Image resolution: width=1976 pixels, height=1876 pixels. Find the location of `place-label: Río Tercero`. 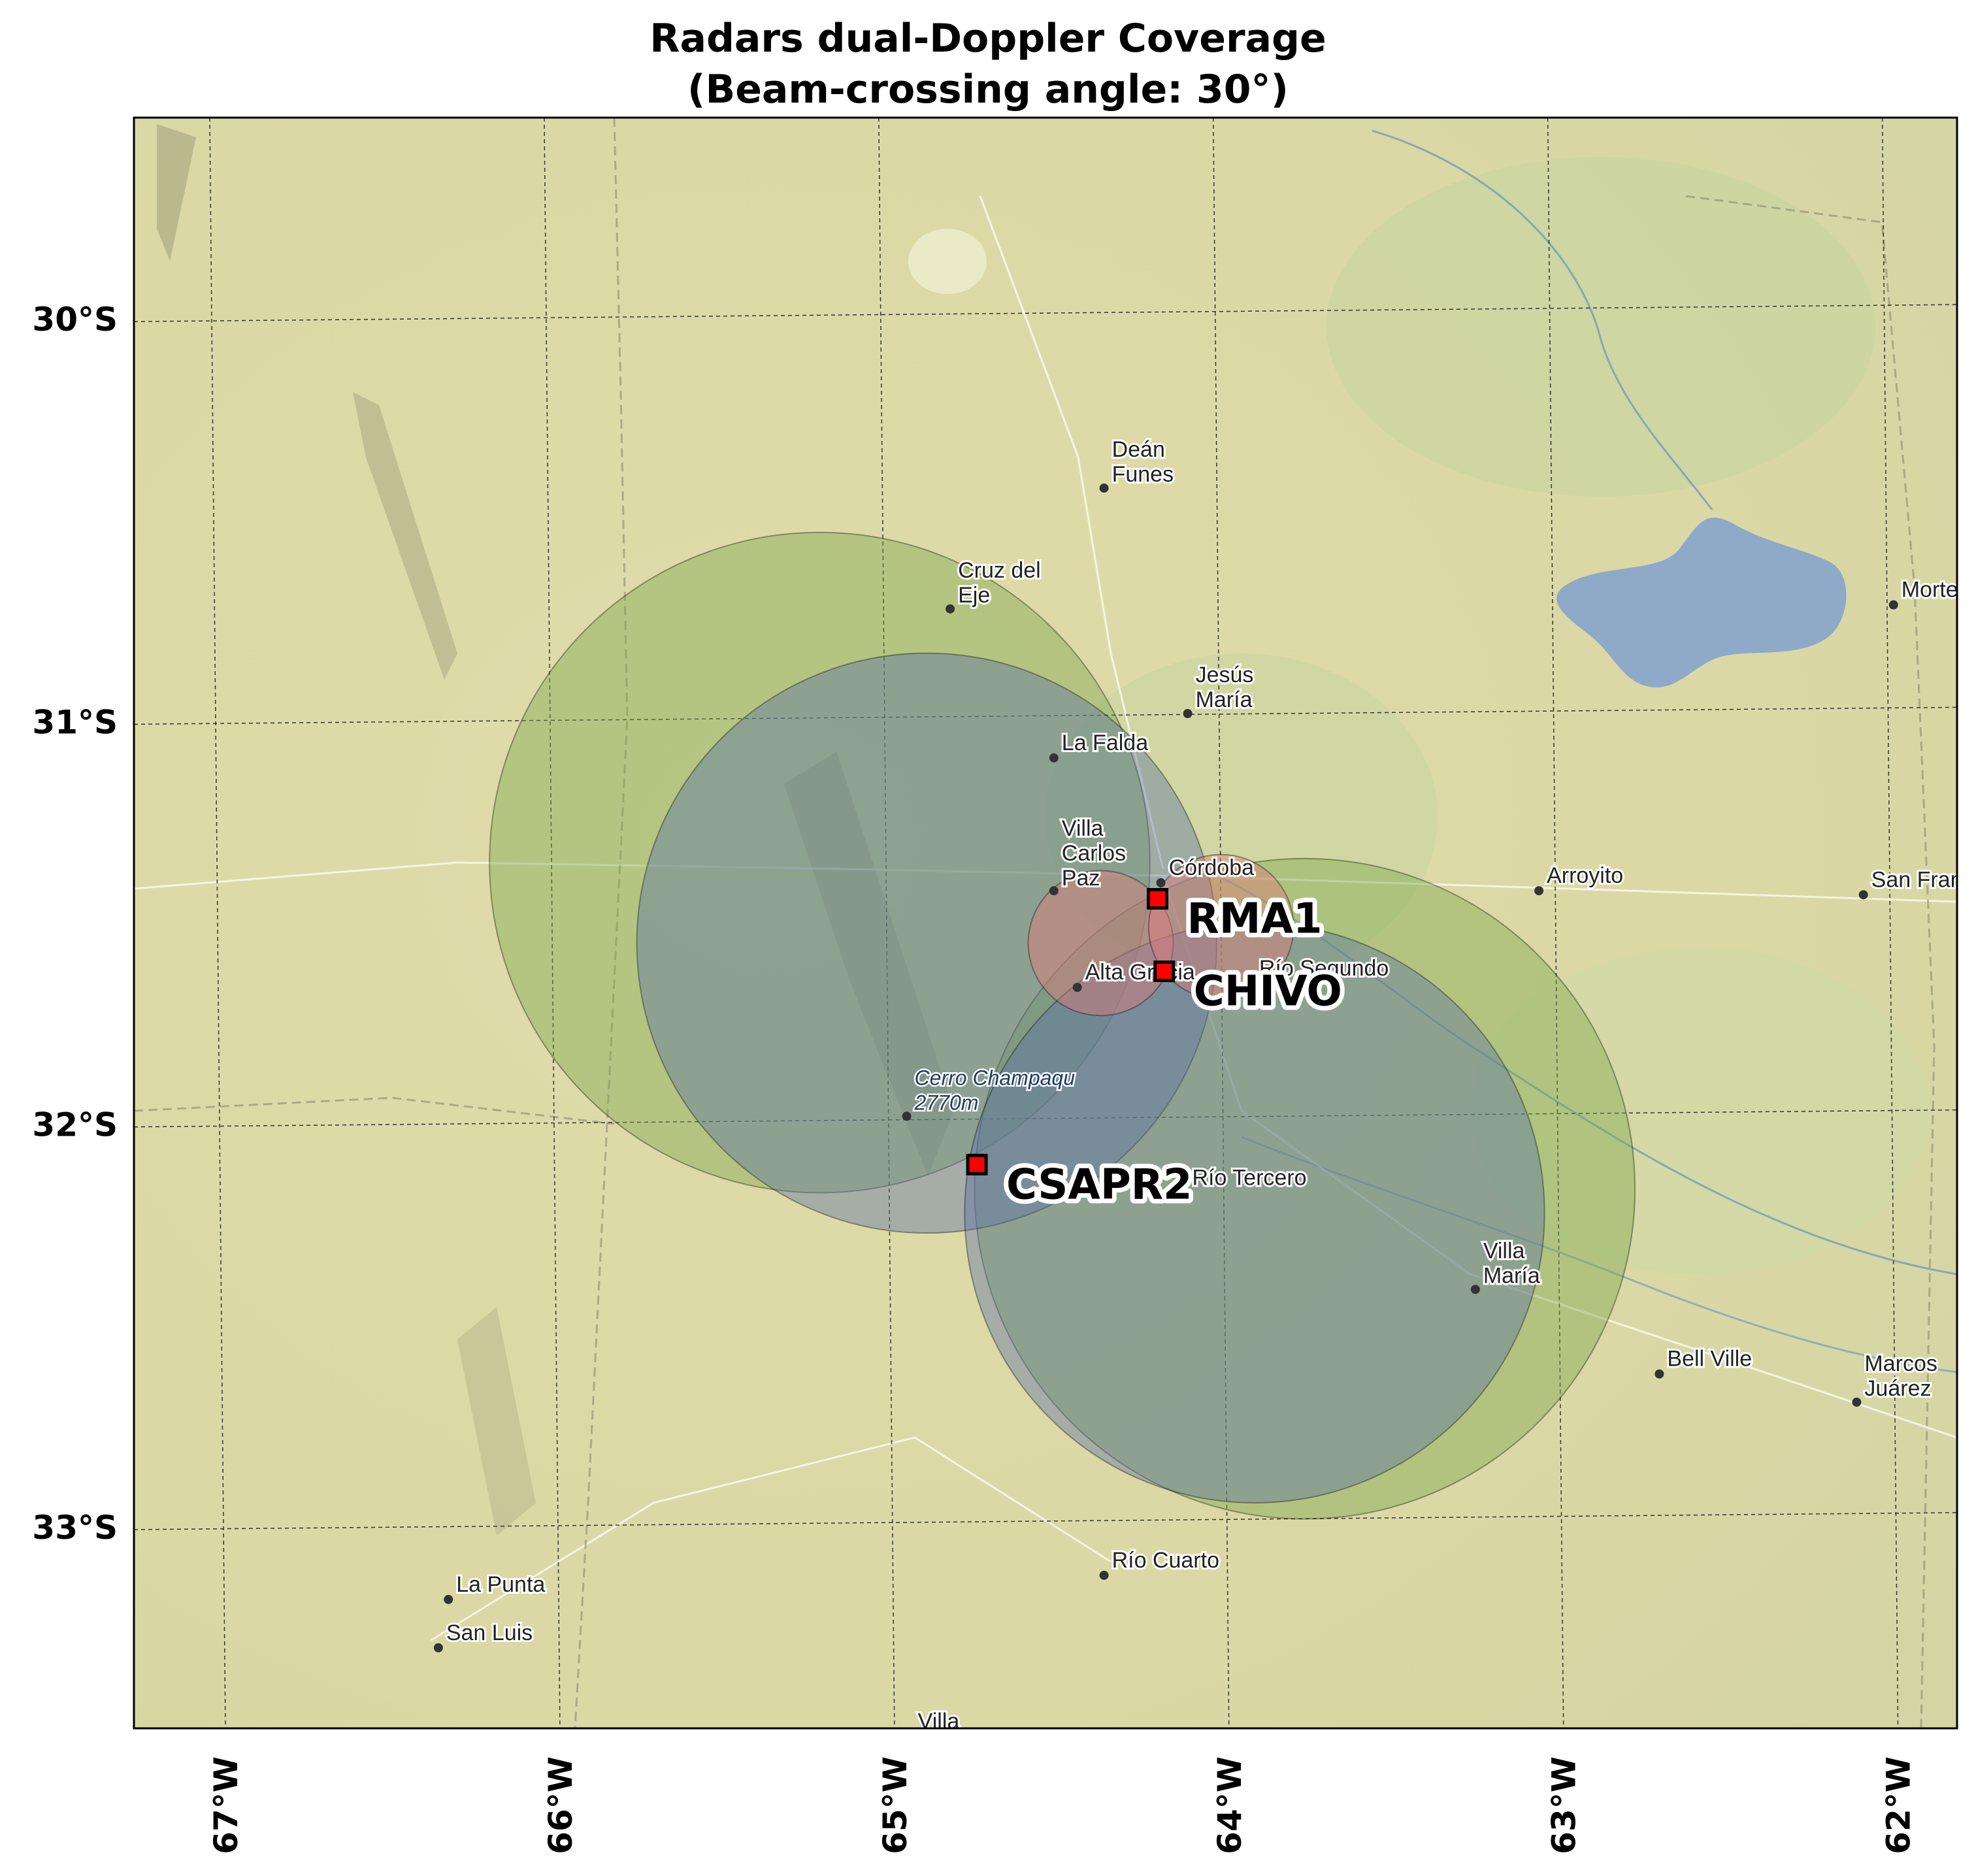

place-label: Río Tercero is located at coordinates (1249, 1177).